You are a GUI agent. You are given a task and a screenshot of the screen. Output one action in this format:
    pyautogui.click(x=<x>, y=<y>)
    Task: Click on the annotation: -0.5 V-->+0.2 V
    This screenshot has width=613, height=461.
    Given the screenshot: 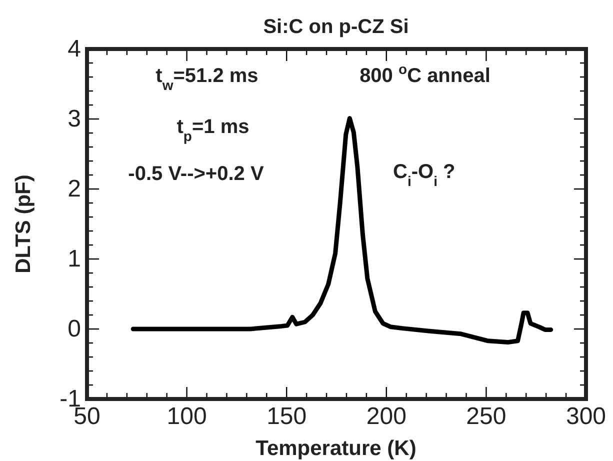 What is the action you would take?
    pyautogui.click(x=196, y=174)
    